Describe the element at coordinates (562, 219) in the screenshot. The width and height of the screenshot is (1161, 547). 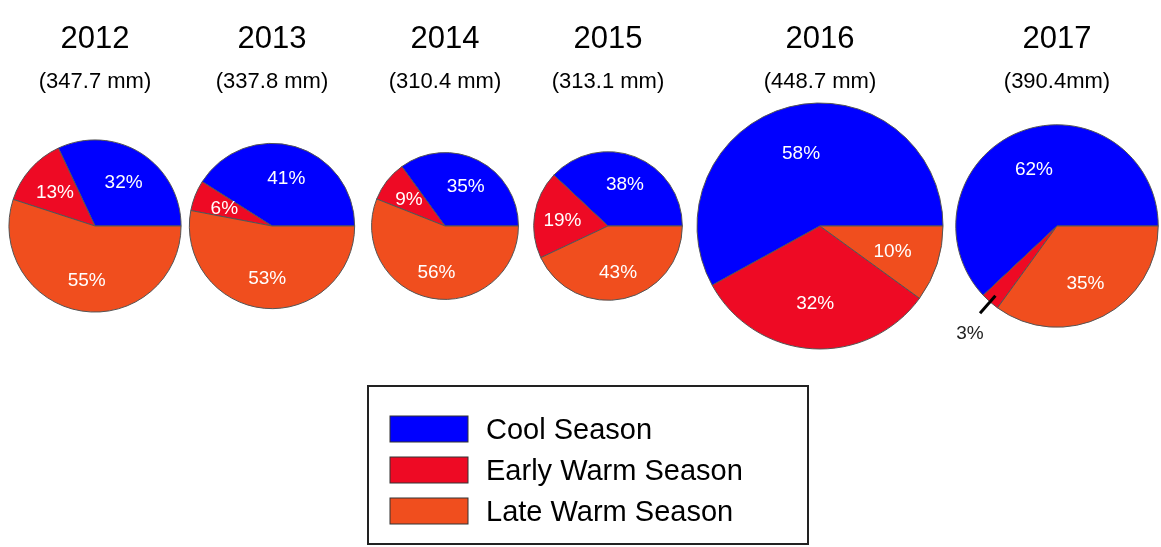
I see `data-label: 19%` at that location.